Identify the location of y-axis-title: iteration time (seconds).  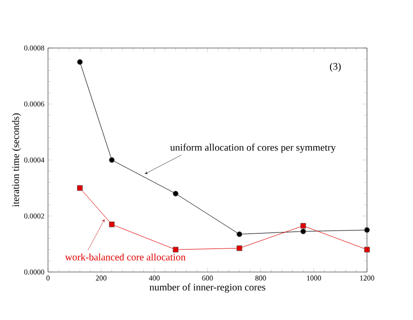
(17, 160).